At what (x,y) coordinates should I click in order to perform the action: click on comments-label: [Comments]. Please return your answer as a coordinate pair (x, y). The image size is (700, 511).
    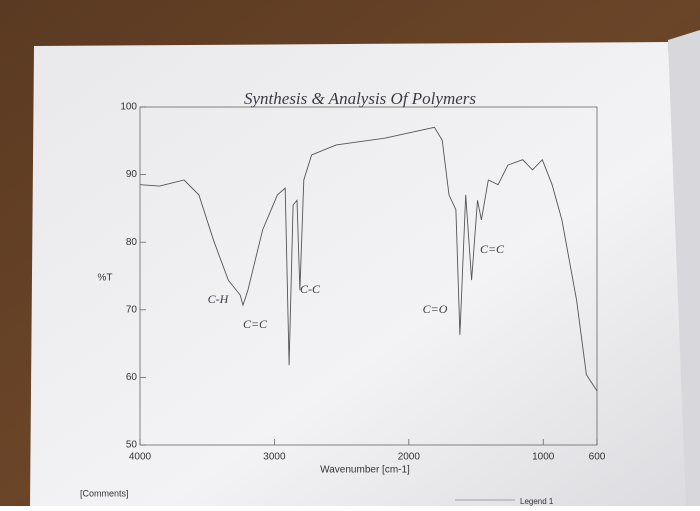
    Looking at the image, I should click on (104, 493).